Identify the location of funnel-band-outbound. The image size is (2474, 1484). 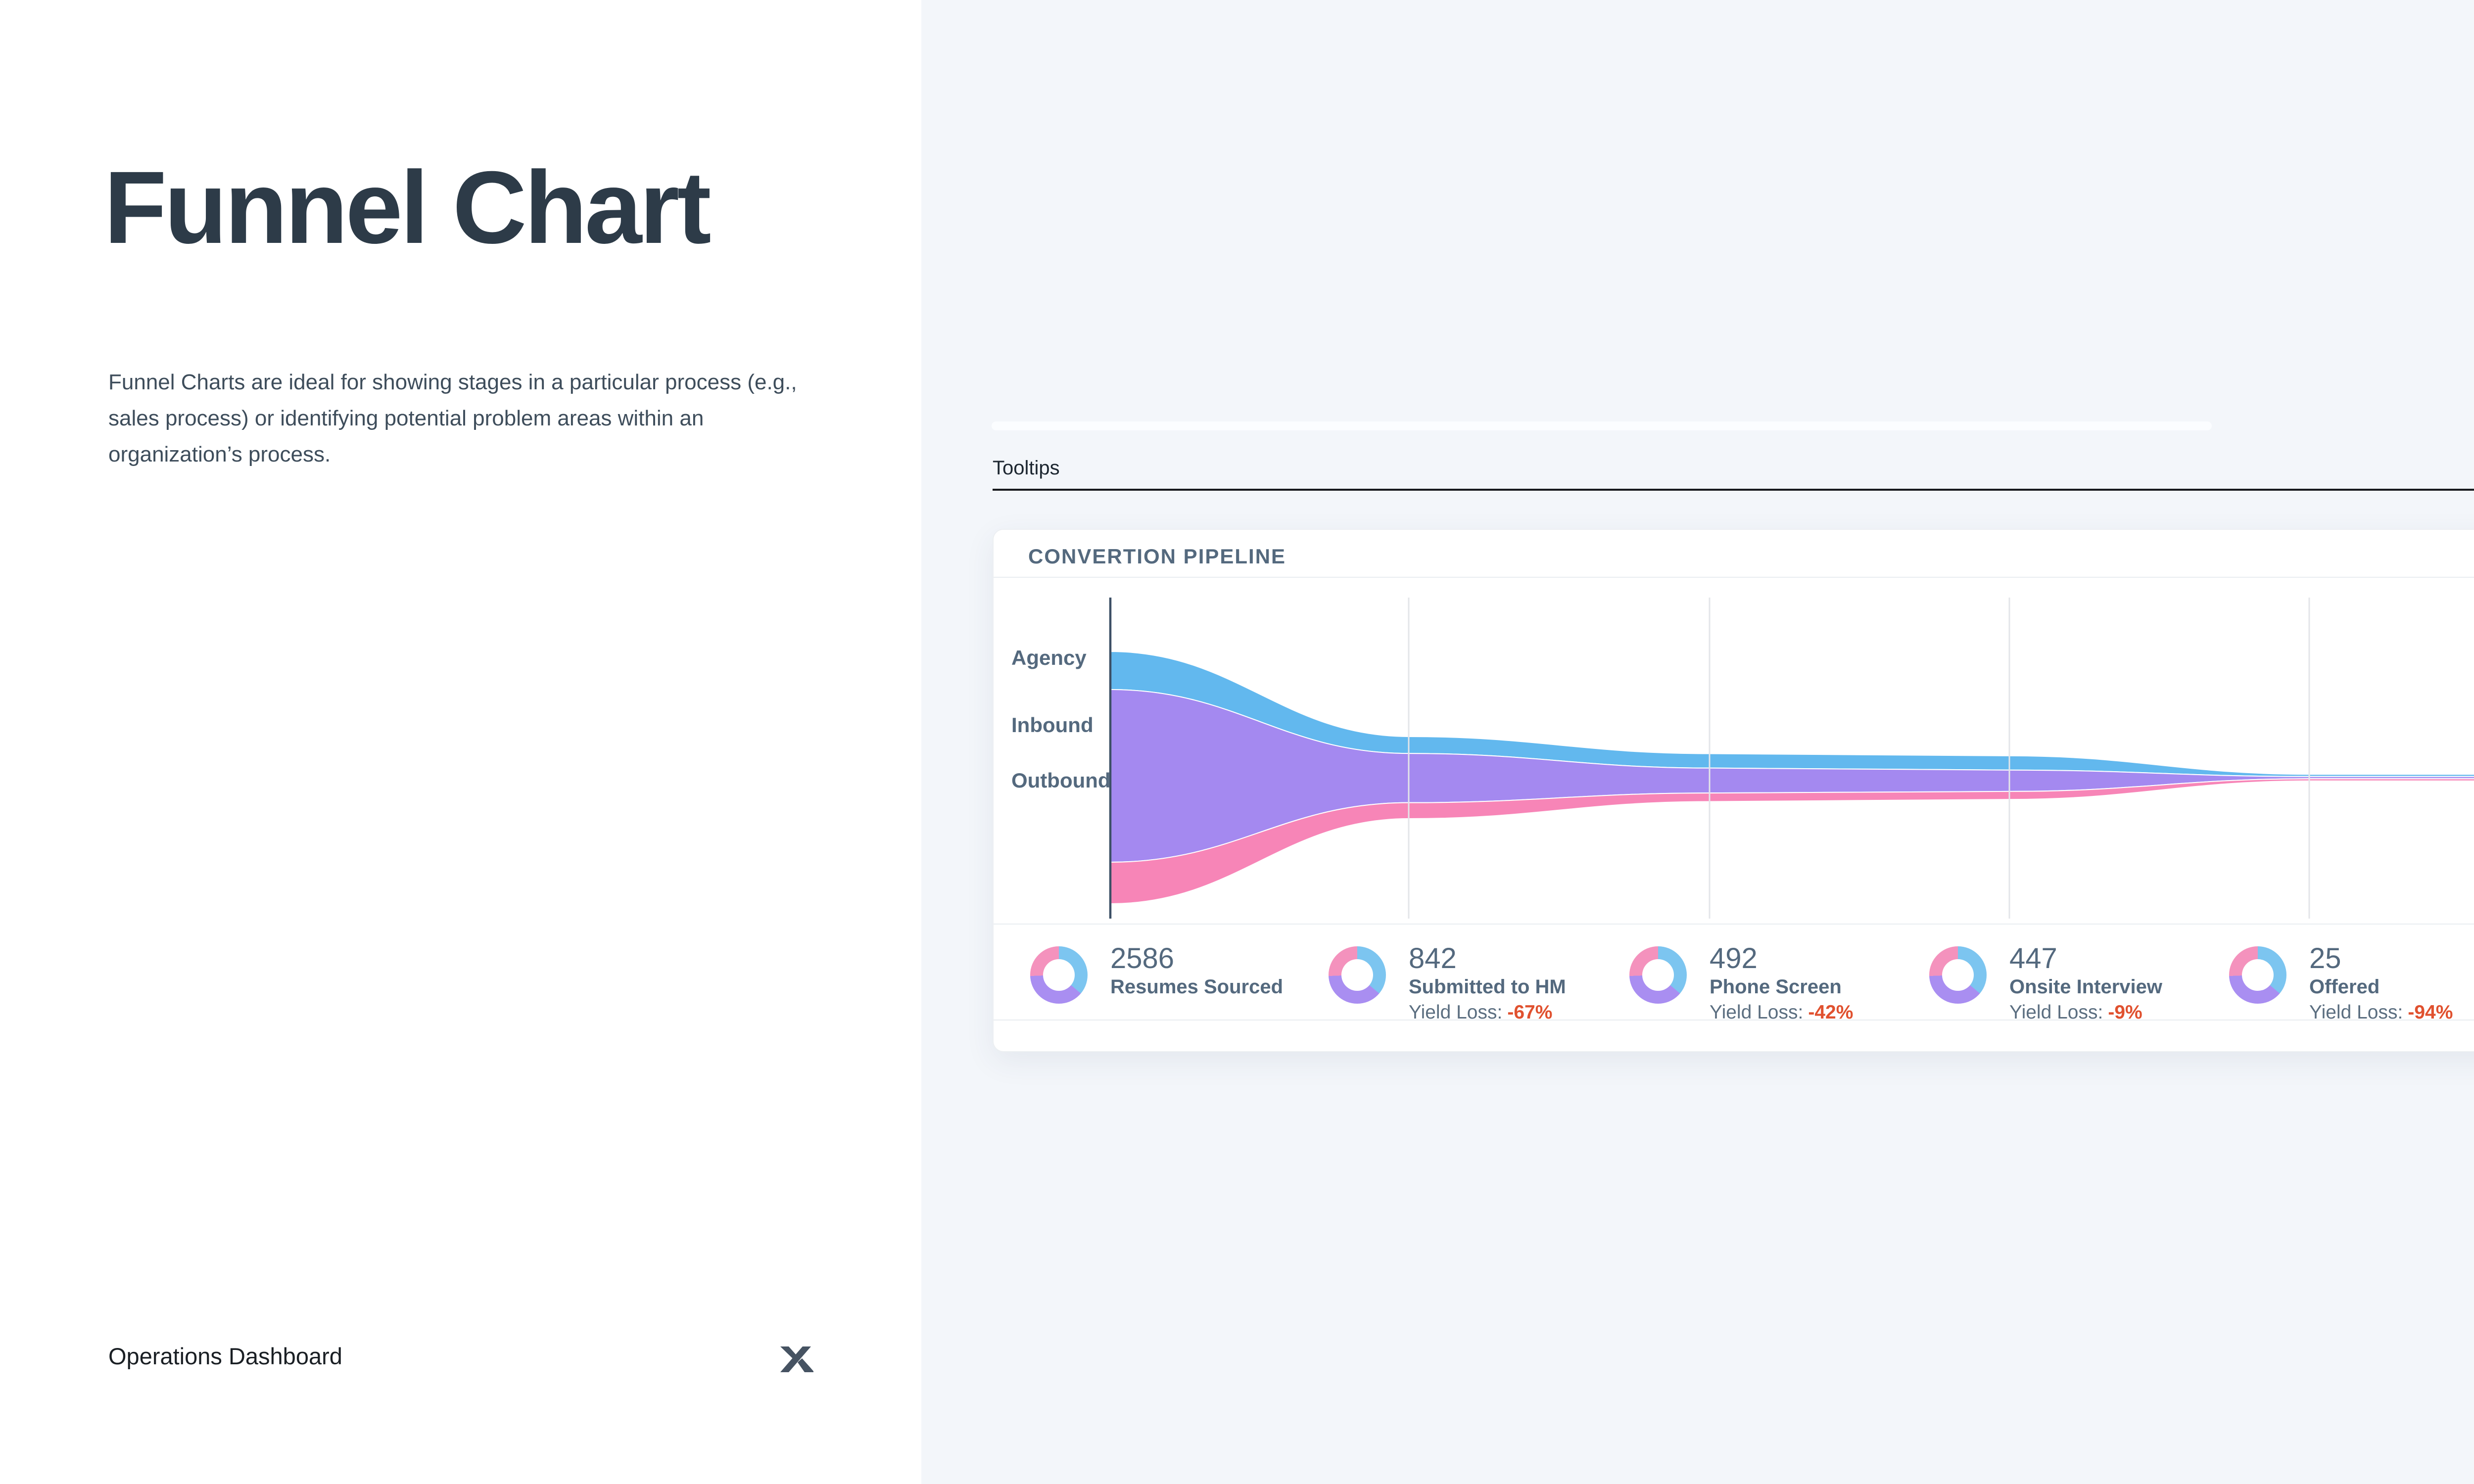
(1792, 841).